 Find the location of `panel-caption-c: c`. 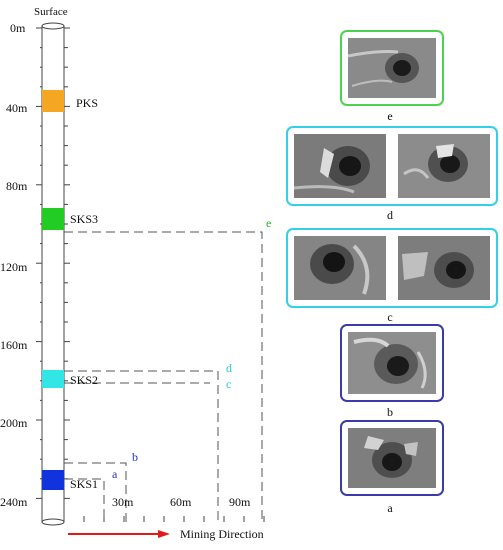

panel-caption-c: c is located at coordinates (390, 317).